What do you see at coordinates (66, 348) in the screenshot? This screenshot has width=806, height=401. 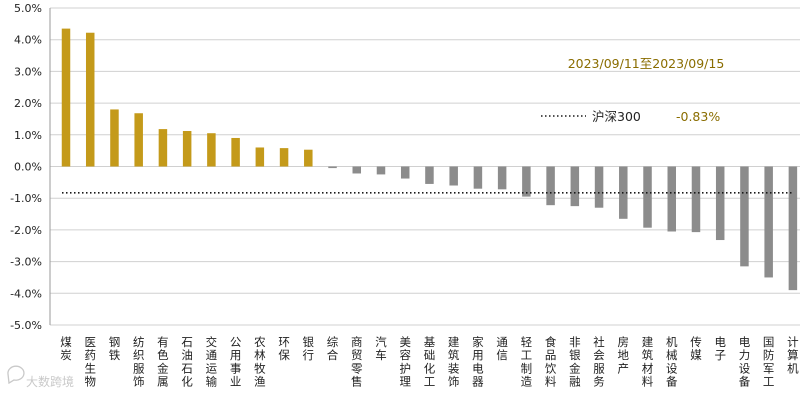 I see `x-tick-label: 煤炭` at bounding box center [66, 348].